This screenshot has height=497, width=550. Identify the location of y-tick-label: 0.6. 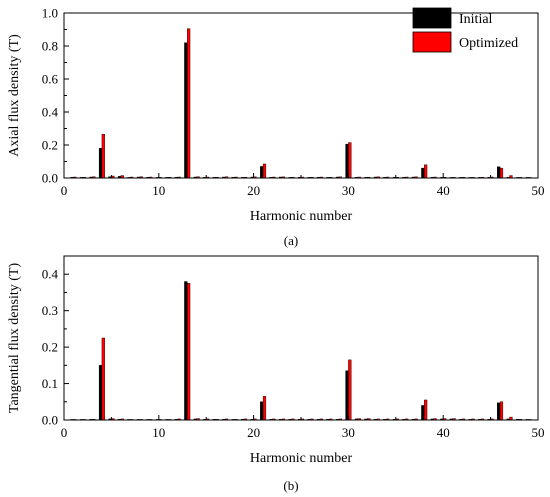
(50, 79).